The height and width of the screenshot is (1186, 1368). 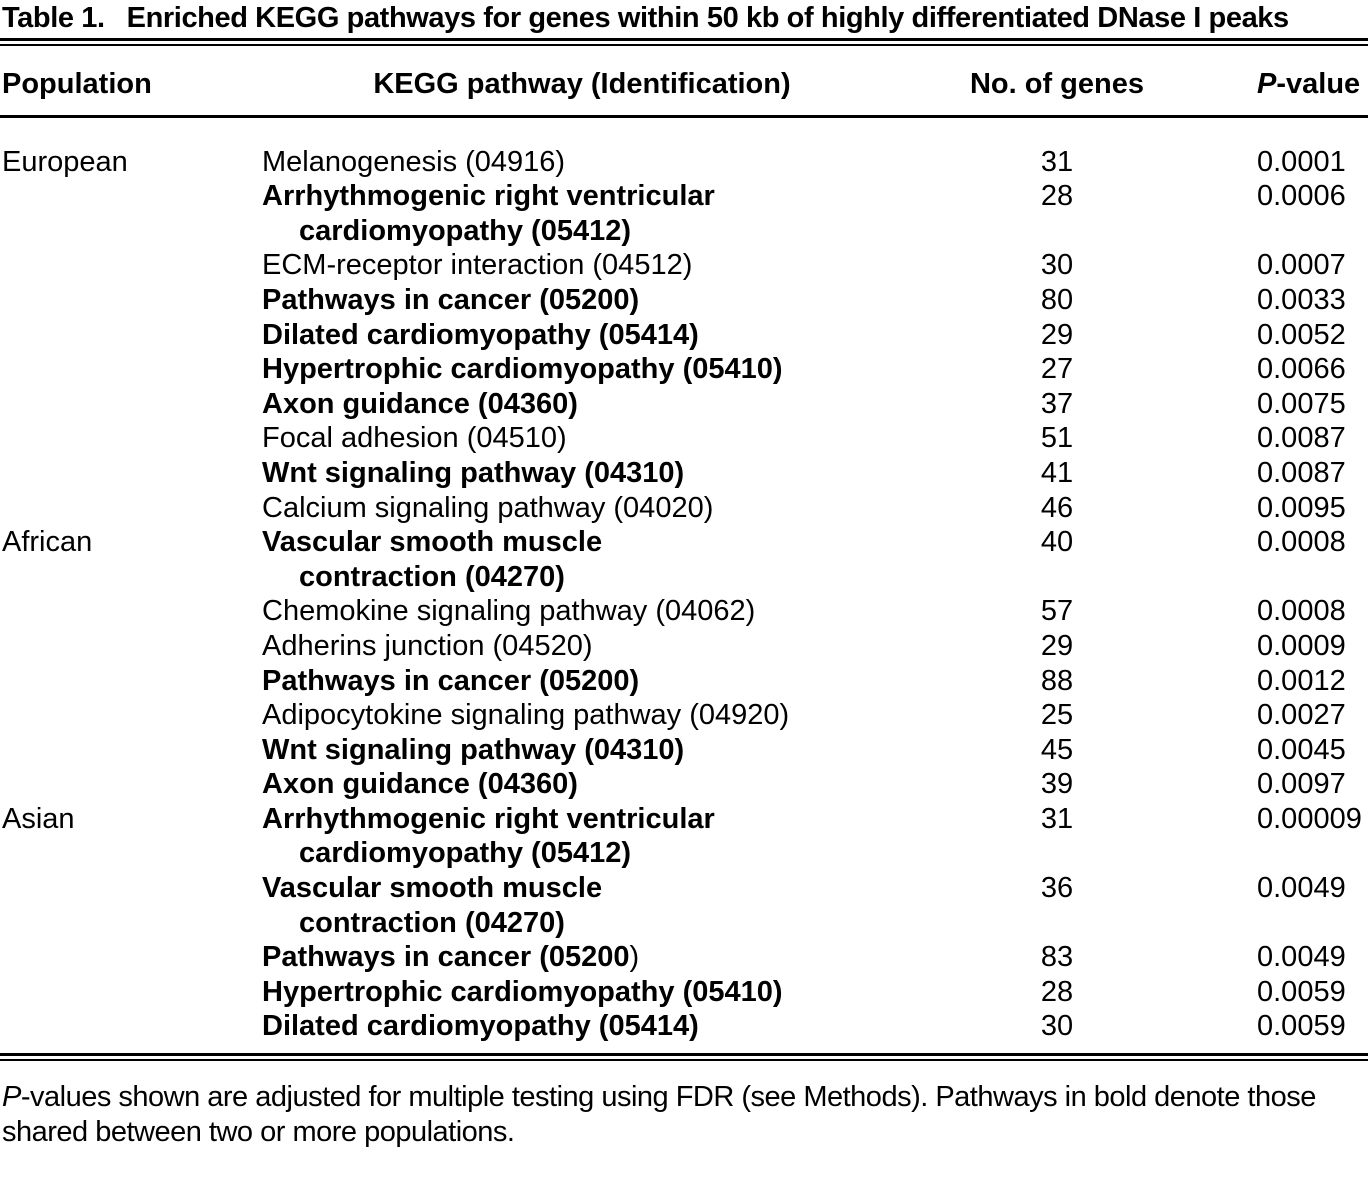 I want to click on pathway-text: Vascular smooth muscle, so click(x=432, y=888).